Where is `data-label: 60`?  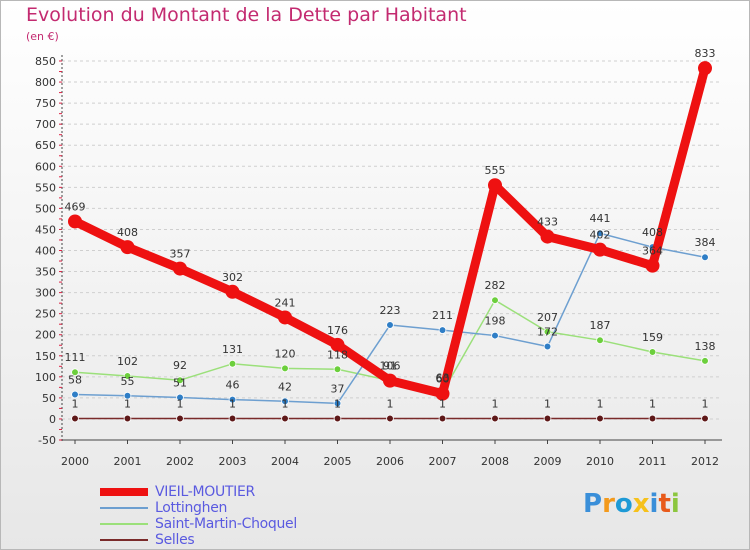
data-label: 60 is located at coordinates (443, 379).